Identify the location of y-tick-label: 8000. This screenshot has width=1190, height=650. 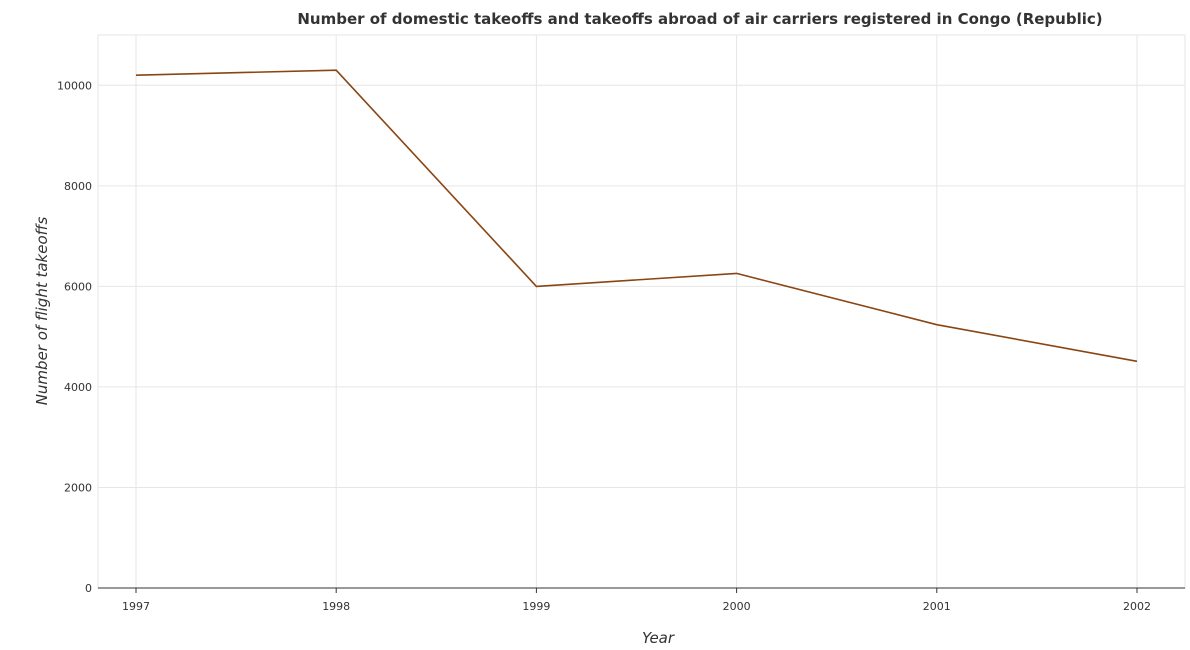
(78, 186).